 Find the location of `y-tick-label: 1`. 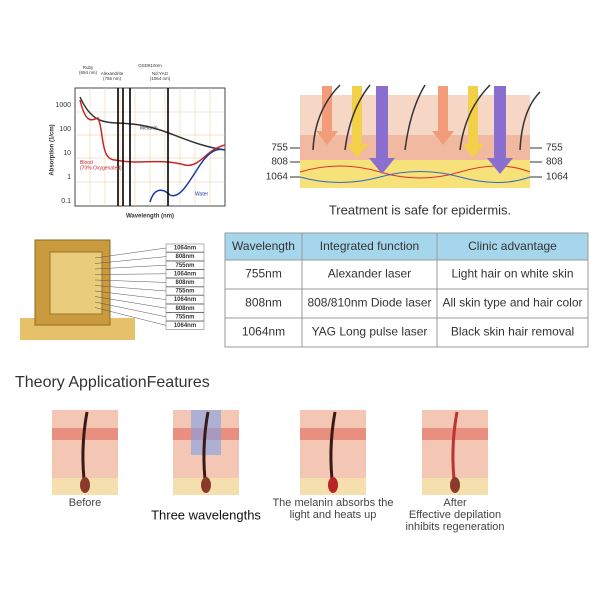

y-tick-label: 1 is located at coordinates (69, 177).